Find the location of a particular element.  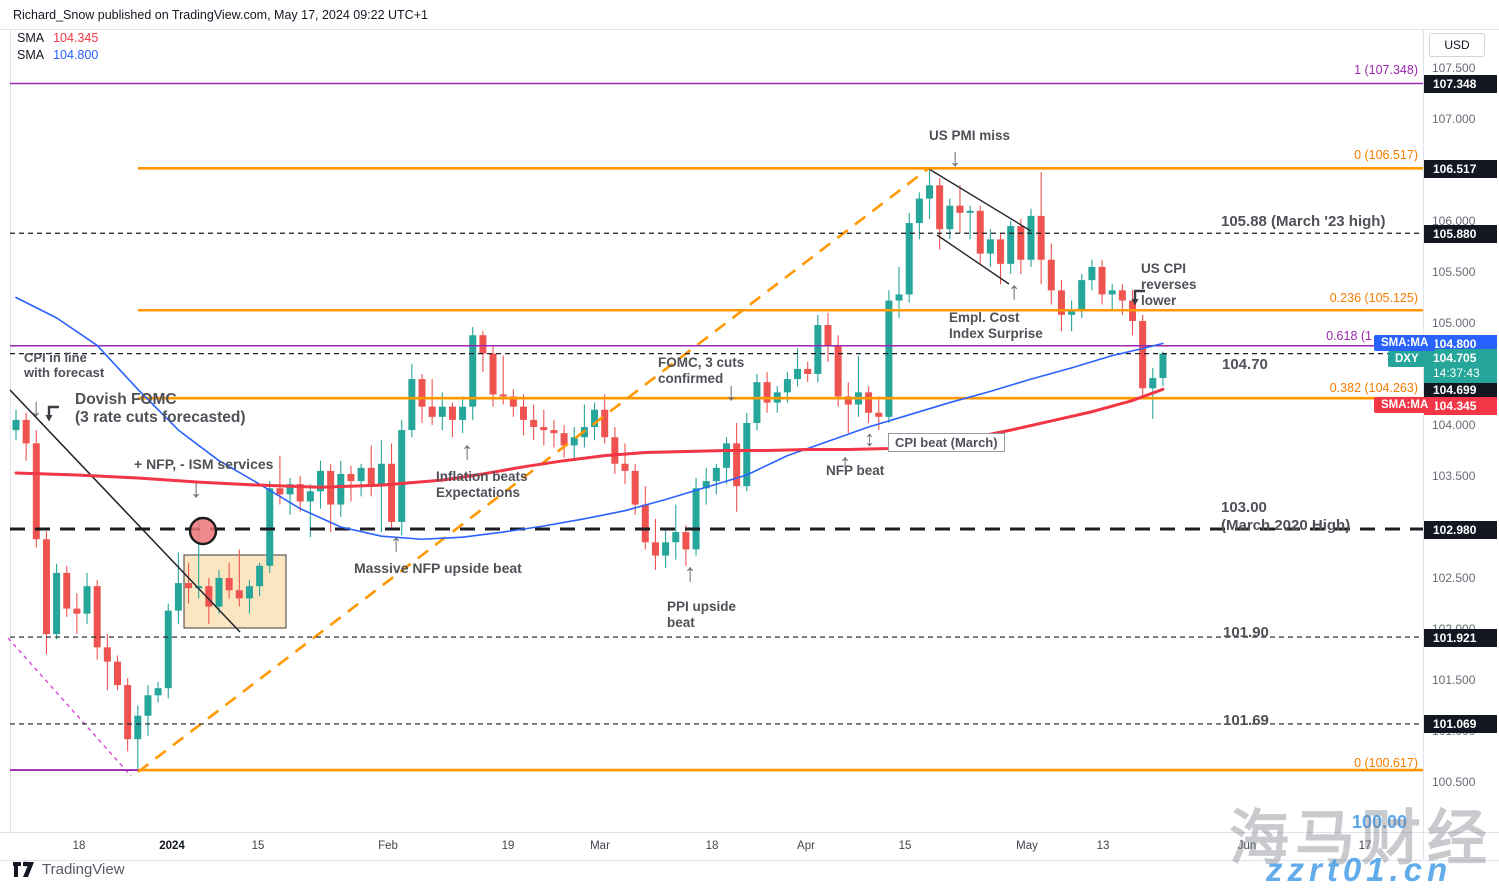

chart-annotation: CPI in line with forecast is located at coordinates (64, 365).